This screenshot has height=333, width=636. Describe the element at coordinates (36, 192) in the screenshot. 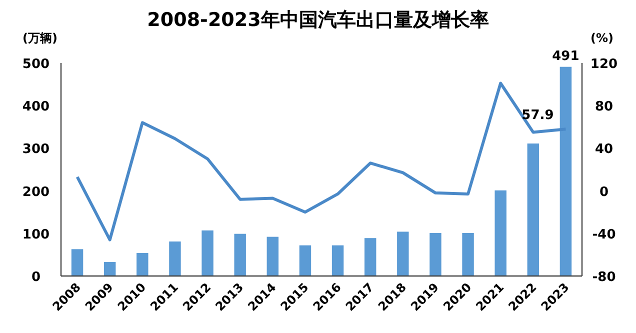

I see `y-tick-label: 200` at that location.